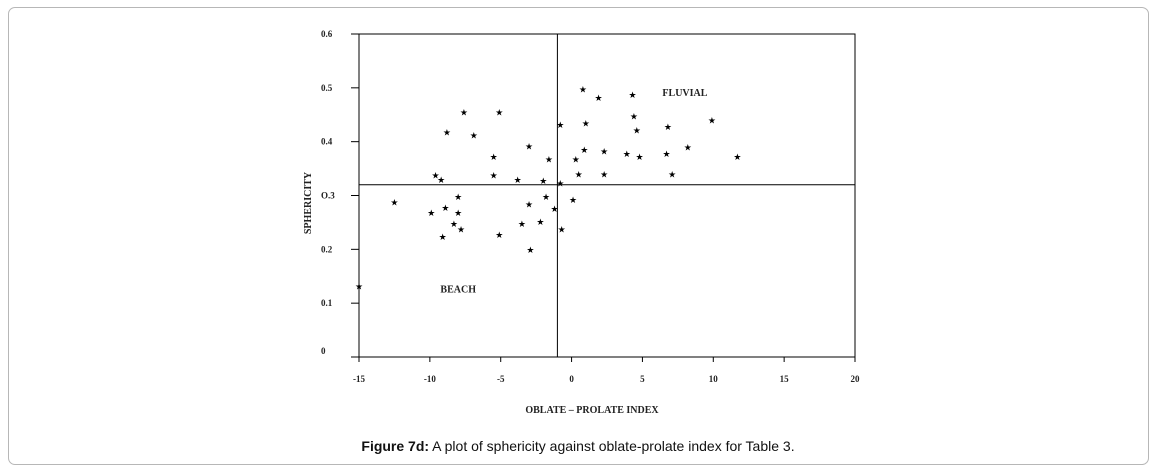 Image resolution: width=1156 pixels, height=472 pixels. What do you see at coordinates (395, 446) in the screenshot?
I see `caption-label: Figure 7d:` at bounding box center [395, 446].